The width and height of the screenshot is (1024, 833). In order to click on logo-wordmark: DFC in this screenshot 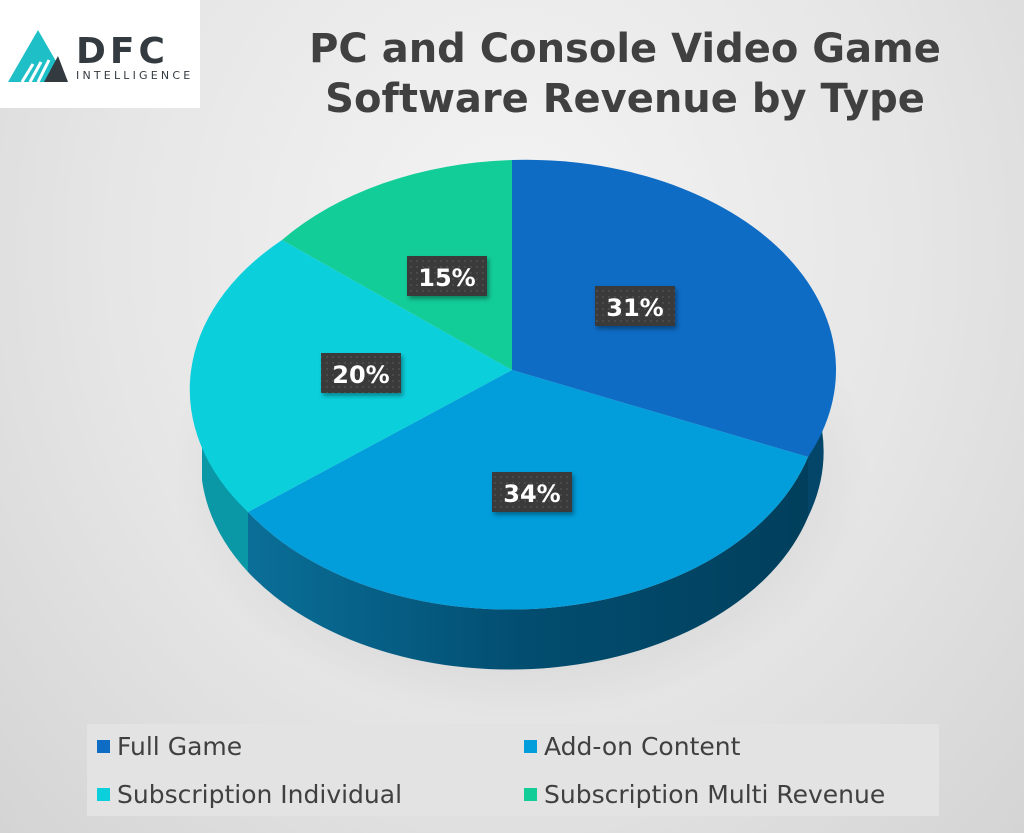, I will do `click(122, 51)`.